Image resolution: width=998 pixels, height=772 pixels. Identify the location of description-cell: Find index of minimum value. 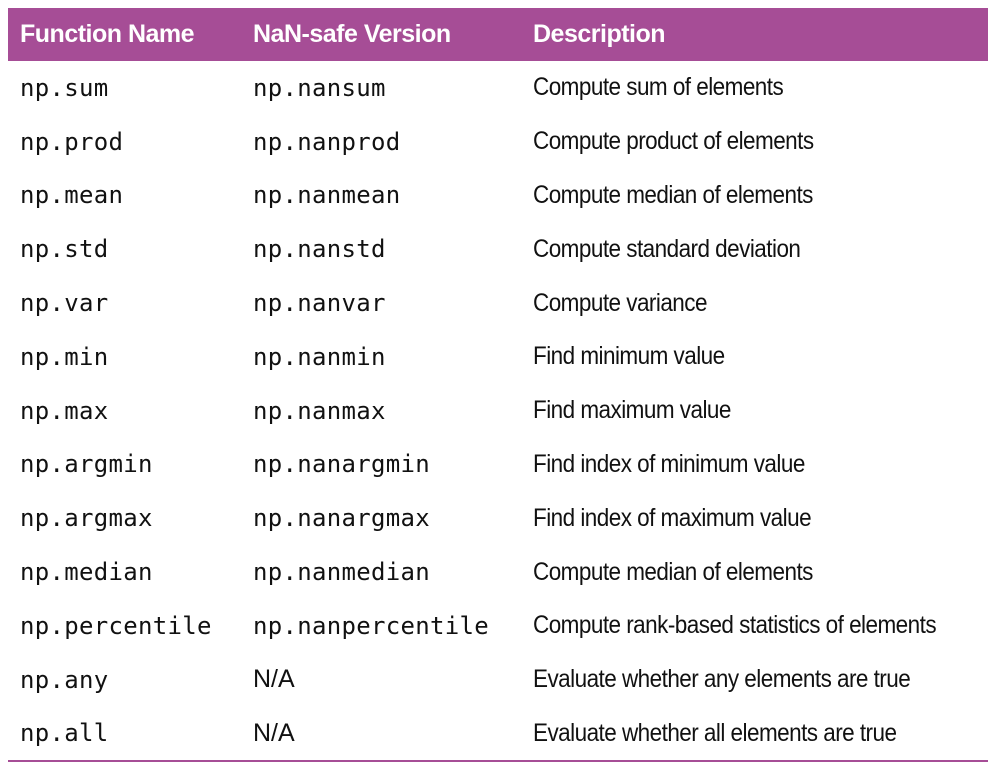
(754, 465).